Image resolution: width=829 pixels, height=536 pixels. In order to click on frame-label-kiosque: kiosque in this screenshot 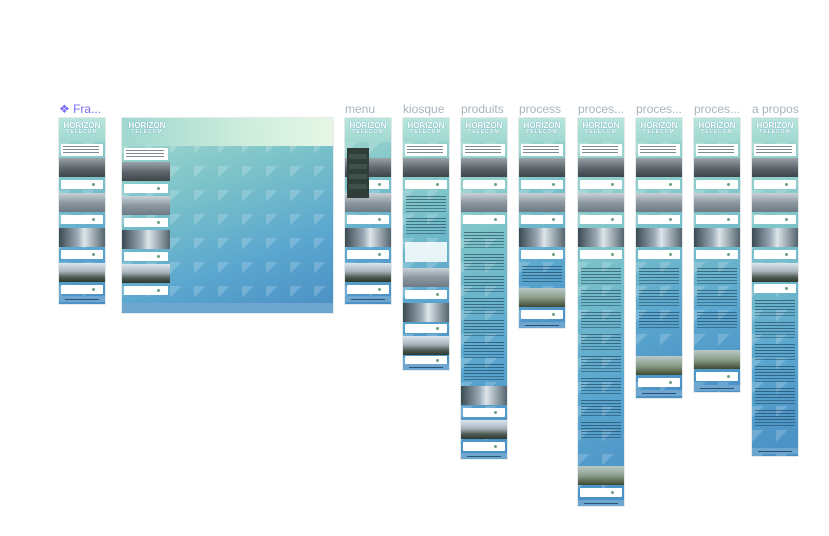, I will do `click(424, 109)`.